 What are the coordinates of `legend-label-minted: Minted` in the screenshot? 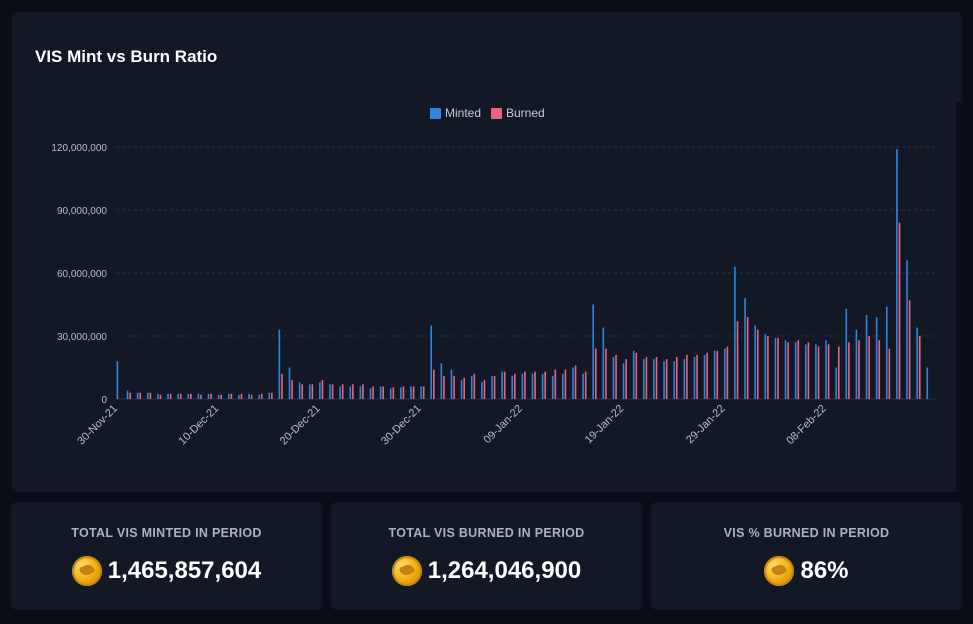 It's located at (463, 113).